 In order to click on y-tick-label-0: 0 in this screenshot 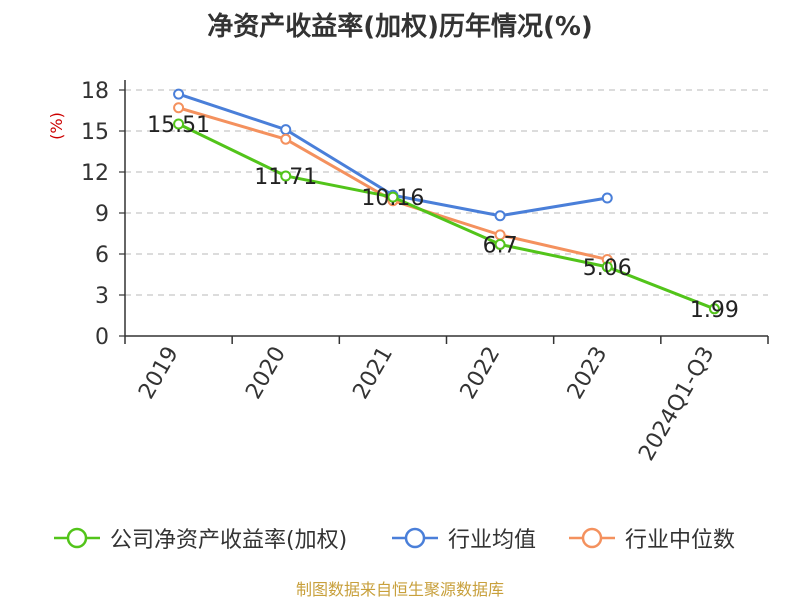, I will do `click(102, 337)`.